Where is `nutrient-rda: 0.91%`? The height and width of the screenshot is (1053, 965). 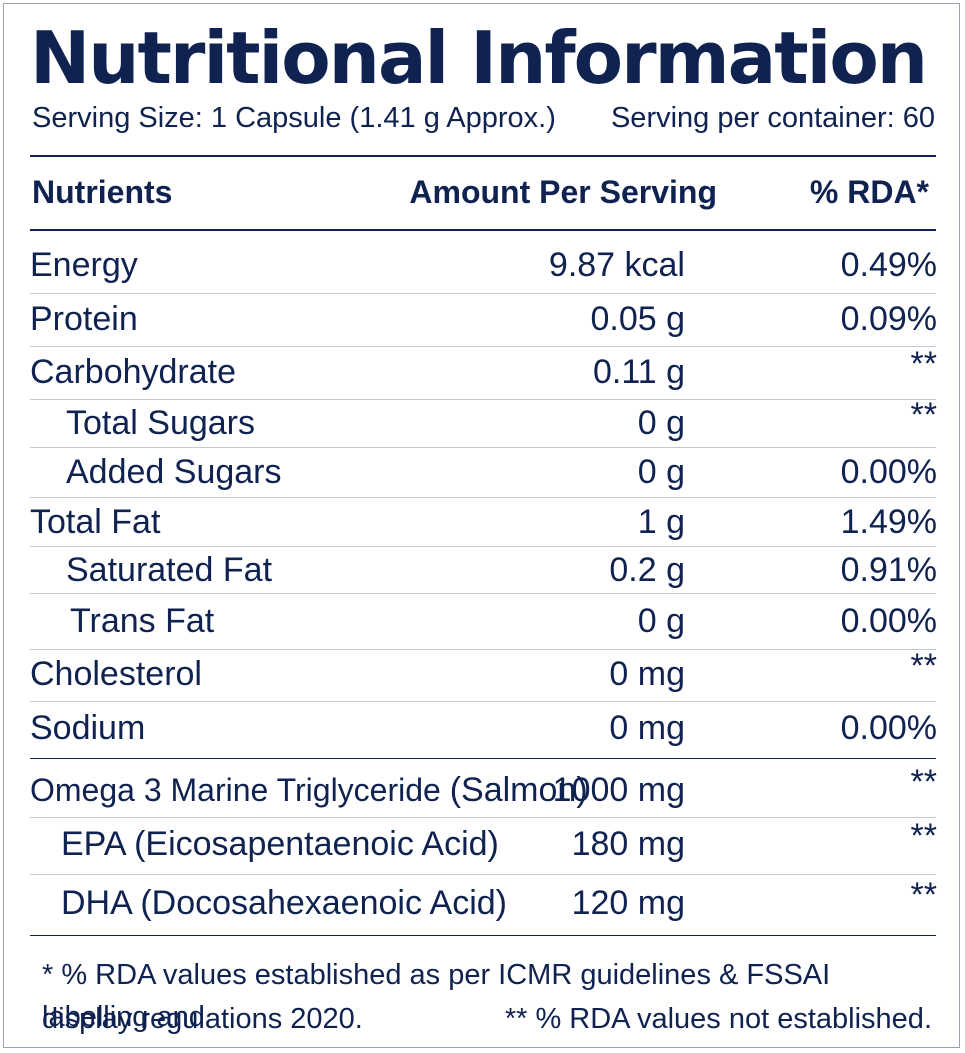 nutrient-rda: 0.91% is located at coordinates (888, 570).